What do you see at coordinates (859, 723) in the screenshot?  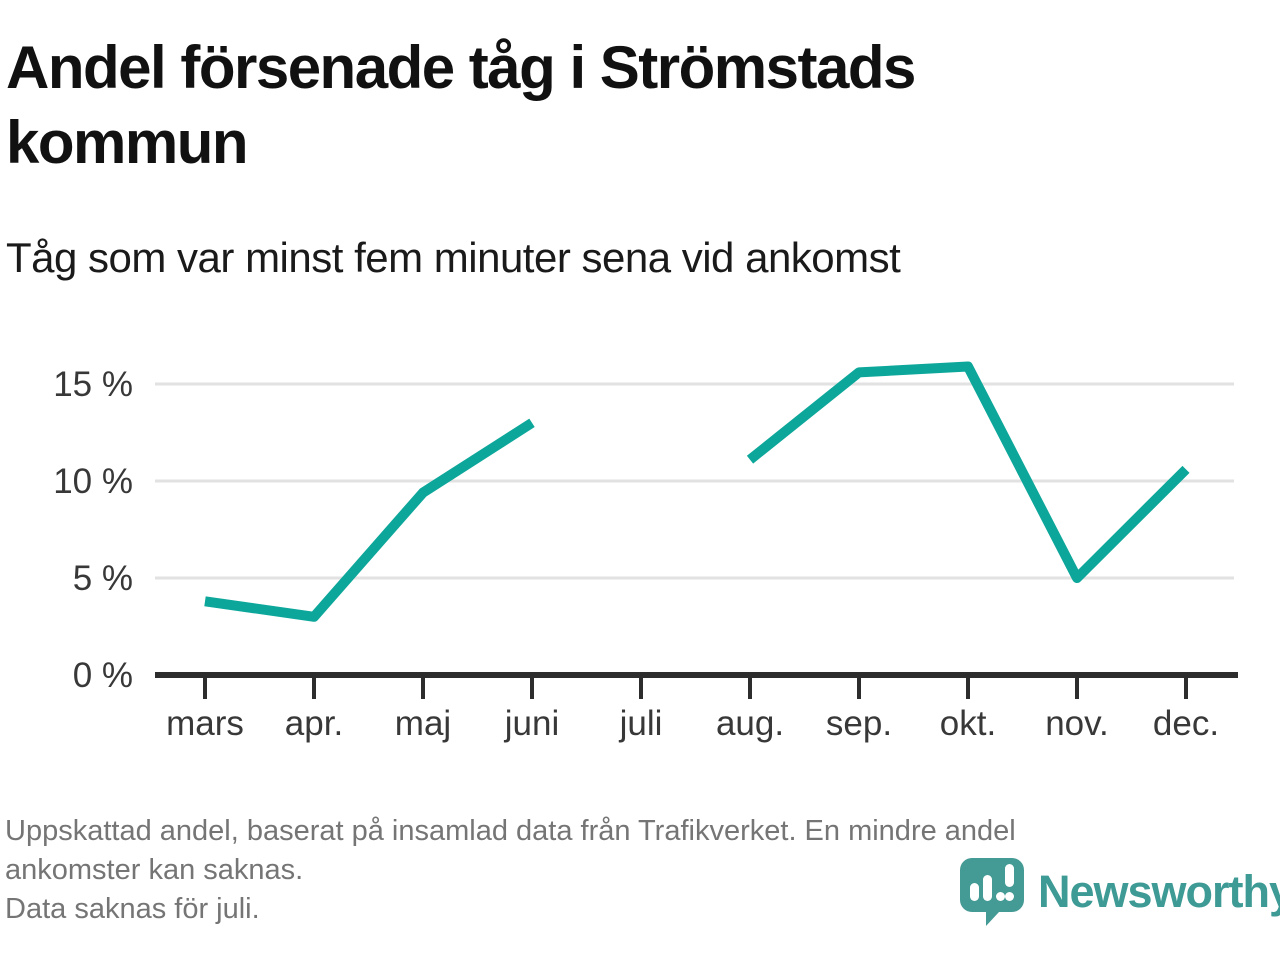 I see `x-axis-tick-label: sep.` at bounding box center [859, 723].